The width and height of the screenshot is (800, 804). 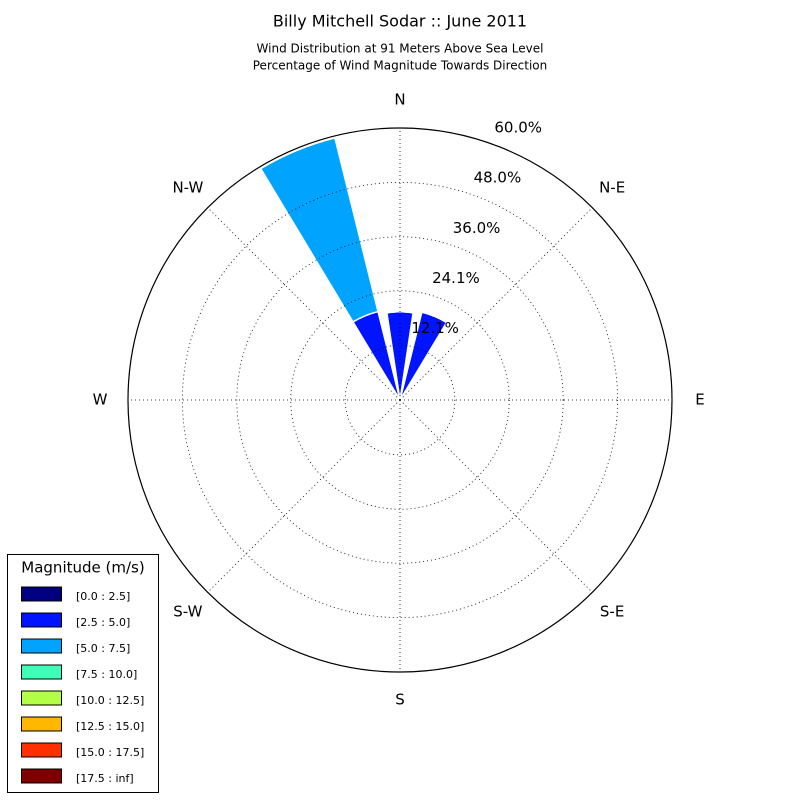 I want to click on grid-circle, so click(x=400, y=400).